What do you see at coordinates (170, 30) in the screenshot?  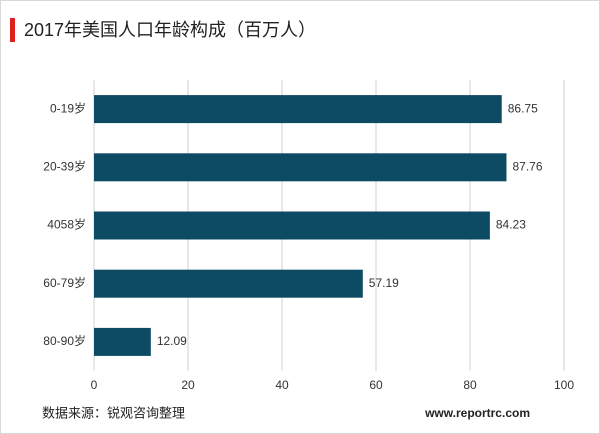 I see `chart-title: 2017年美国人口年龄构成（百万人）` at bounding box center [170, 30].